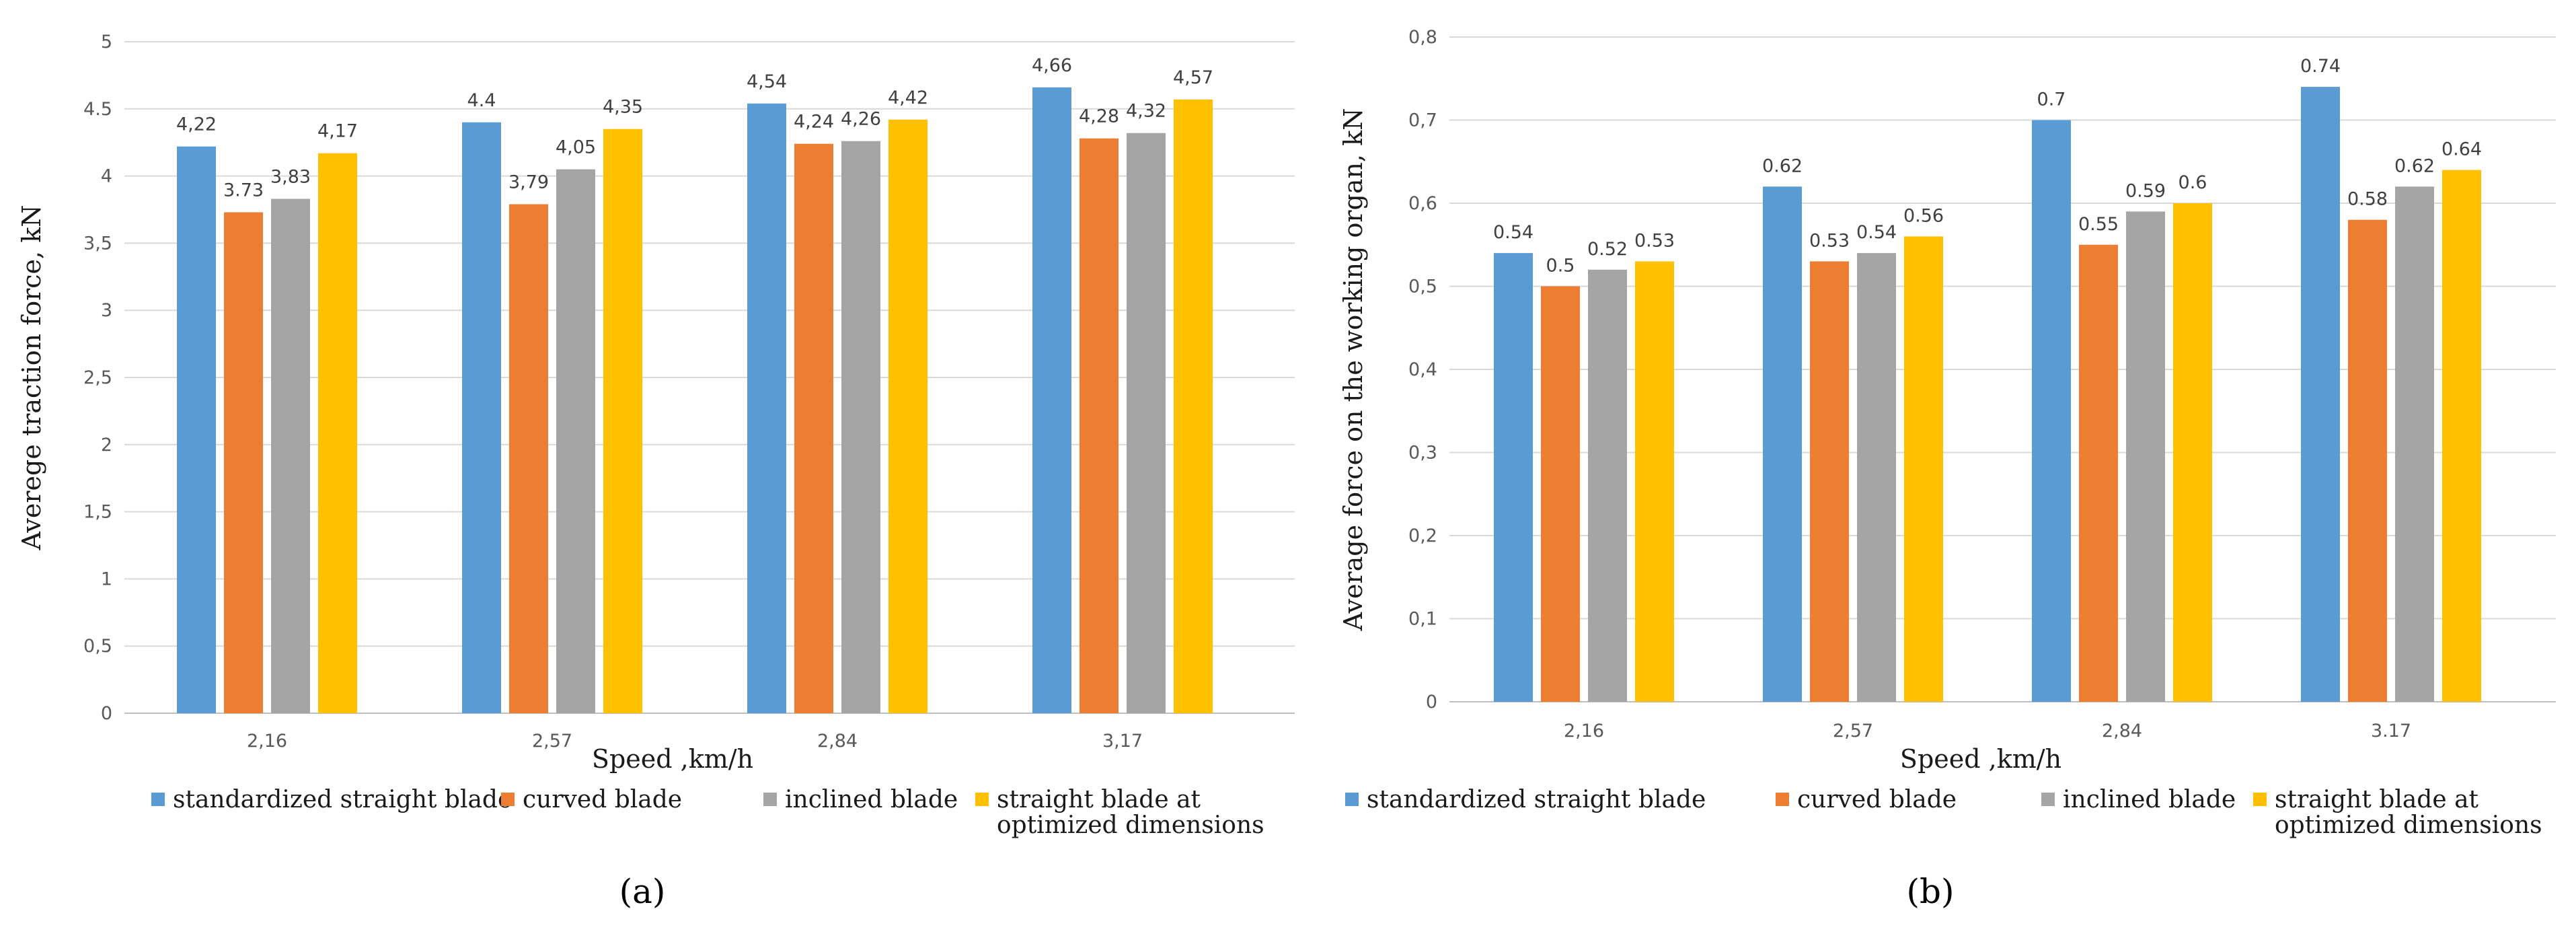 This screenshot has width=2576, height=944. What do you see at coordinates (2145, 190) in the screenshot?
I see `data-label: 0.59` at bounding box center [2145, 190].